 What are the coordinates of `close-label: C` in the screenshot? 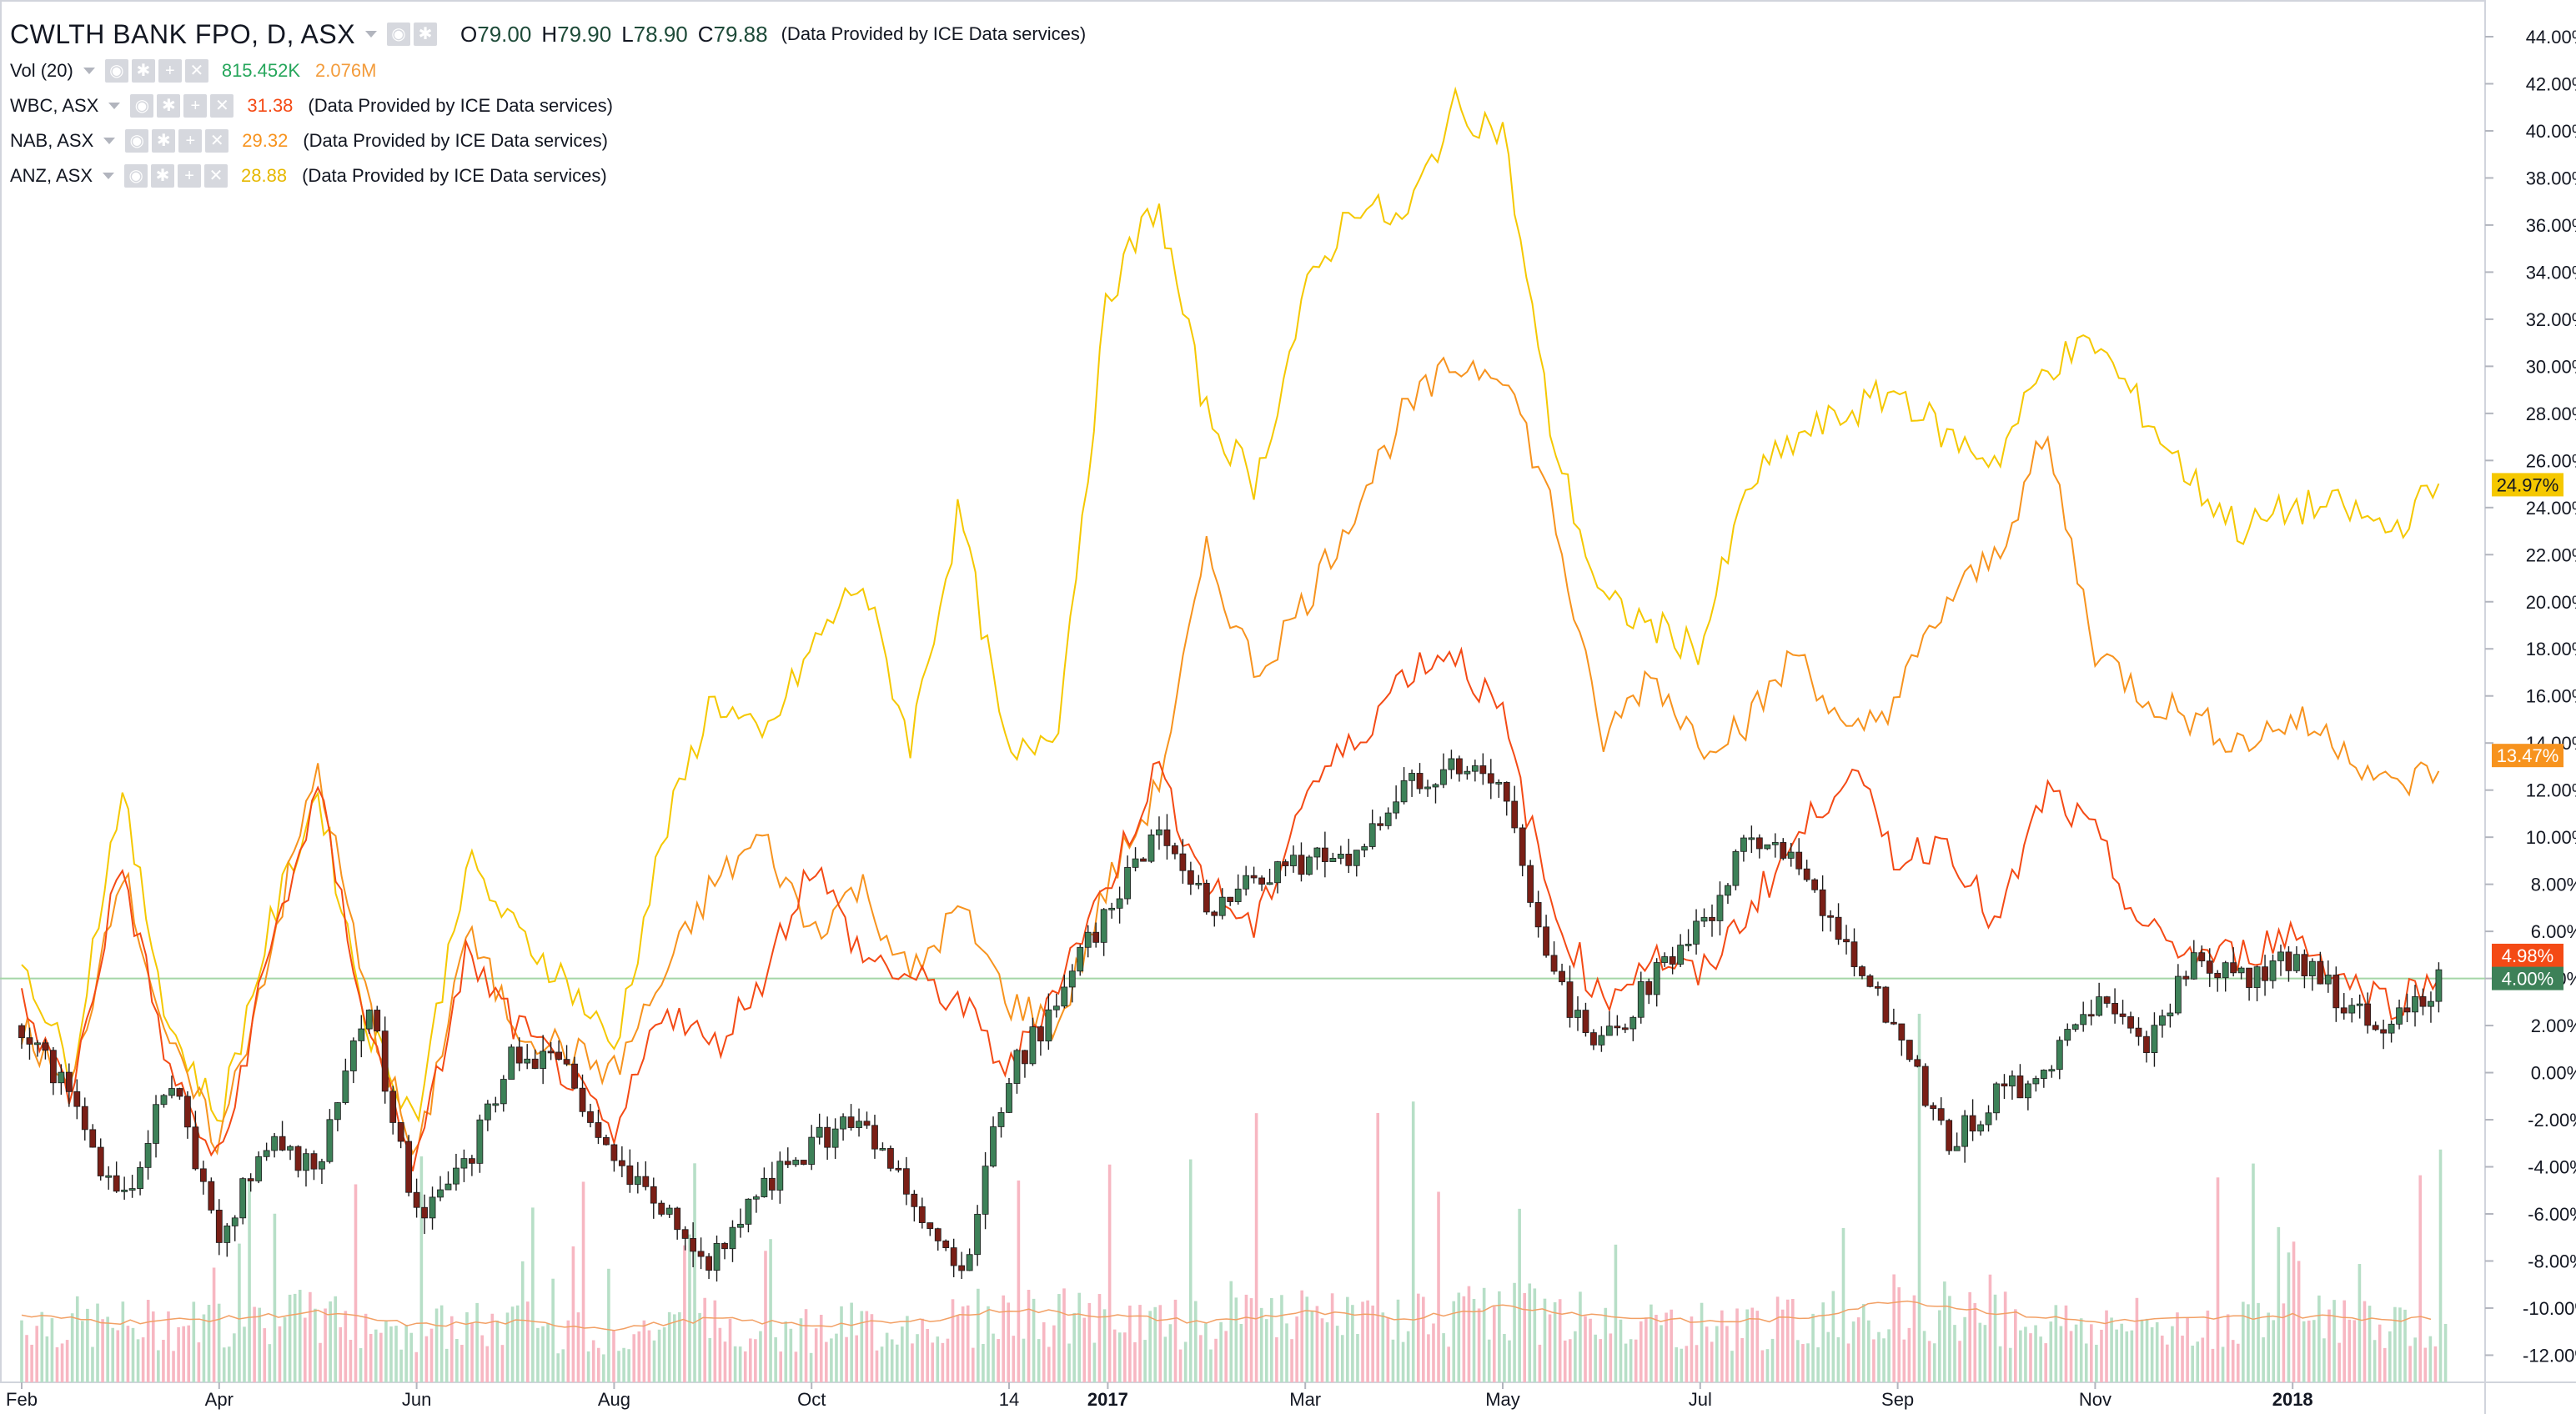 It's located at (705, 34).